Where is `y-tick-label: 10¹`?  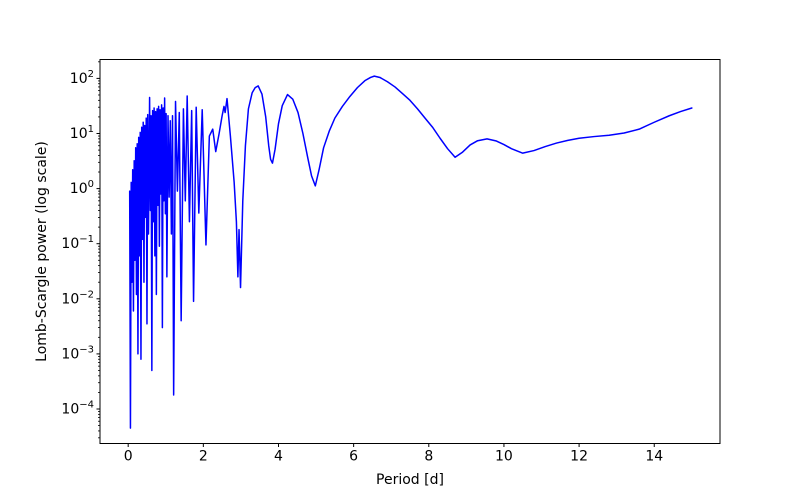 y-tick-label: 10¹ is located at coordinates (82, 133).